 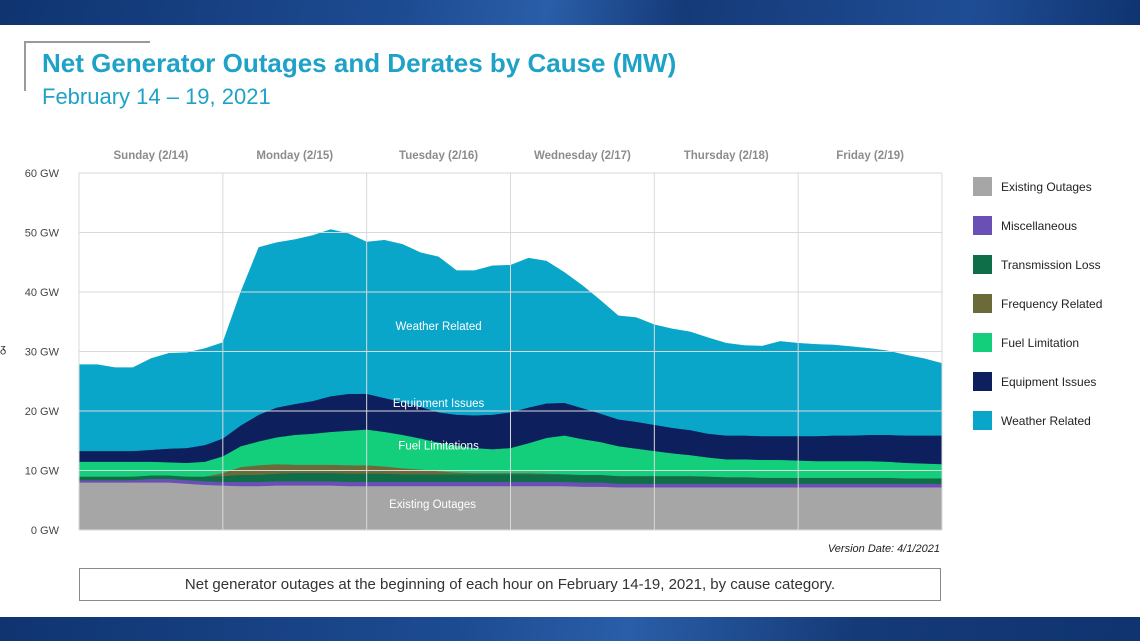 What do you see at coordinates (439, 404) in the screenshot?
I see `area-annotation: Equipment Issues` at bounding box center [439, 404].